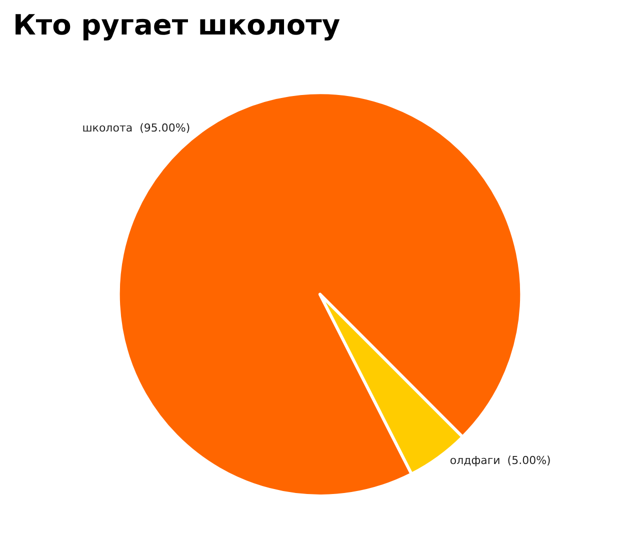 Image resolution: width=640 pixels, height=545 pixels. Describe the element at coordinates (176, 25) in the screenshot. I see `chart-title: Кто ругает школоту` at that location.